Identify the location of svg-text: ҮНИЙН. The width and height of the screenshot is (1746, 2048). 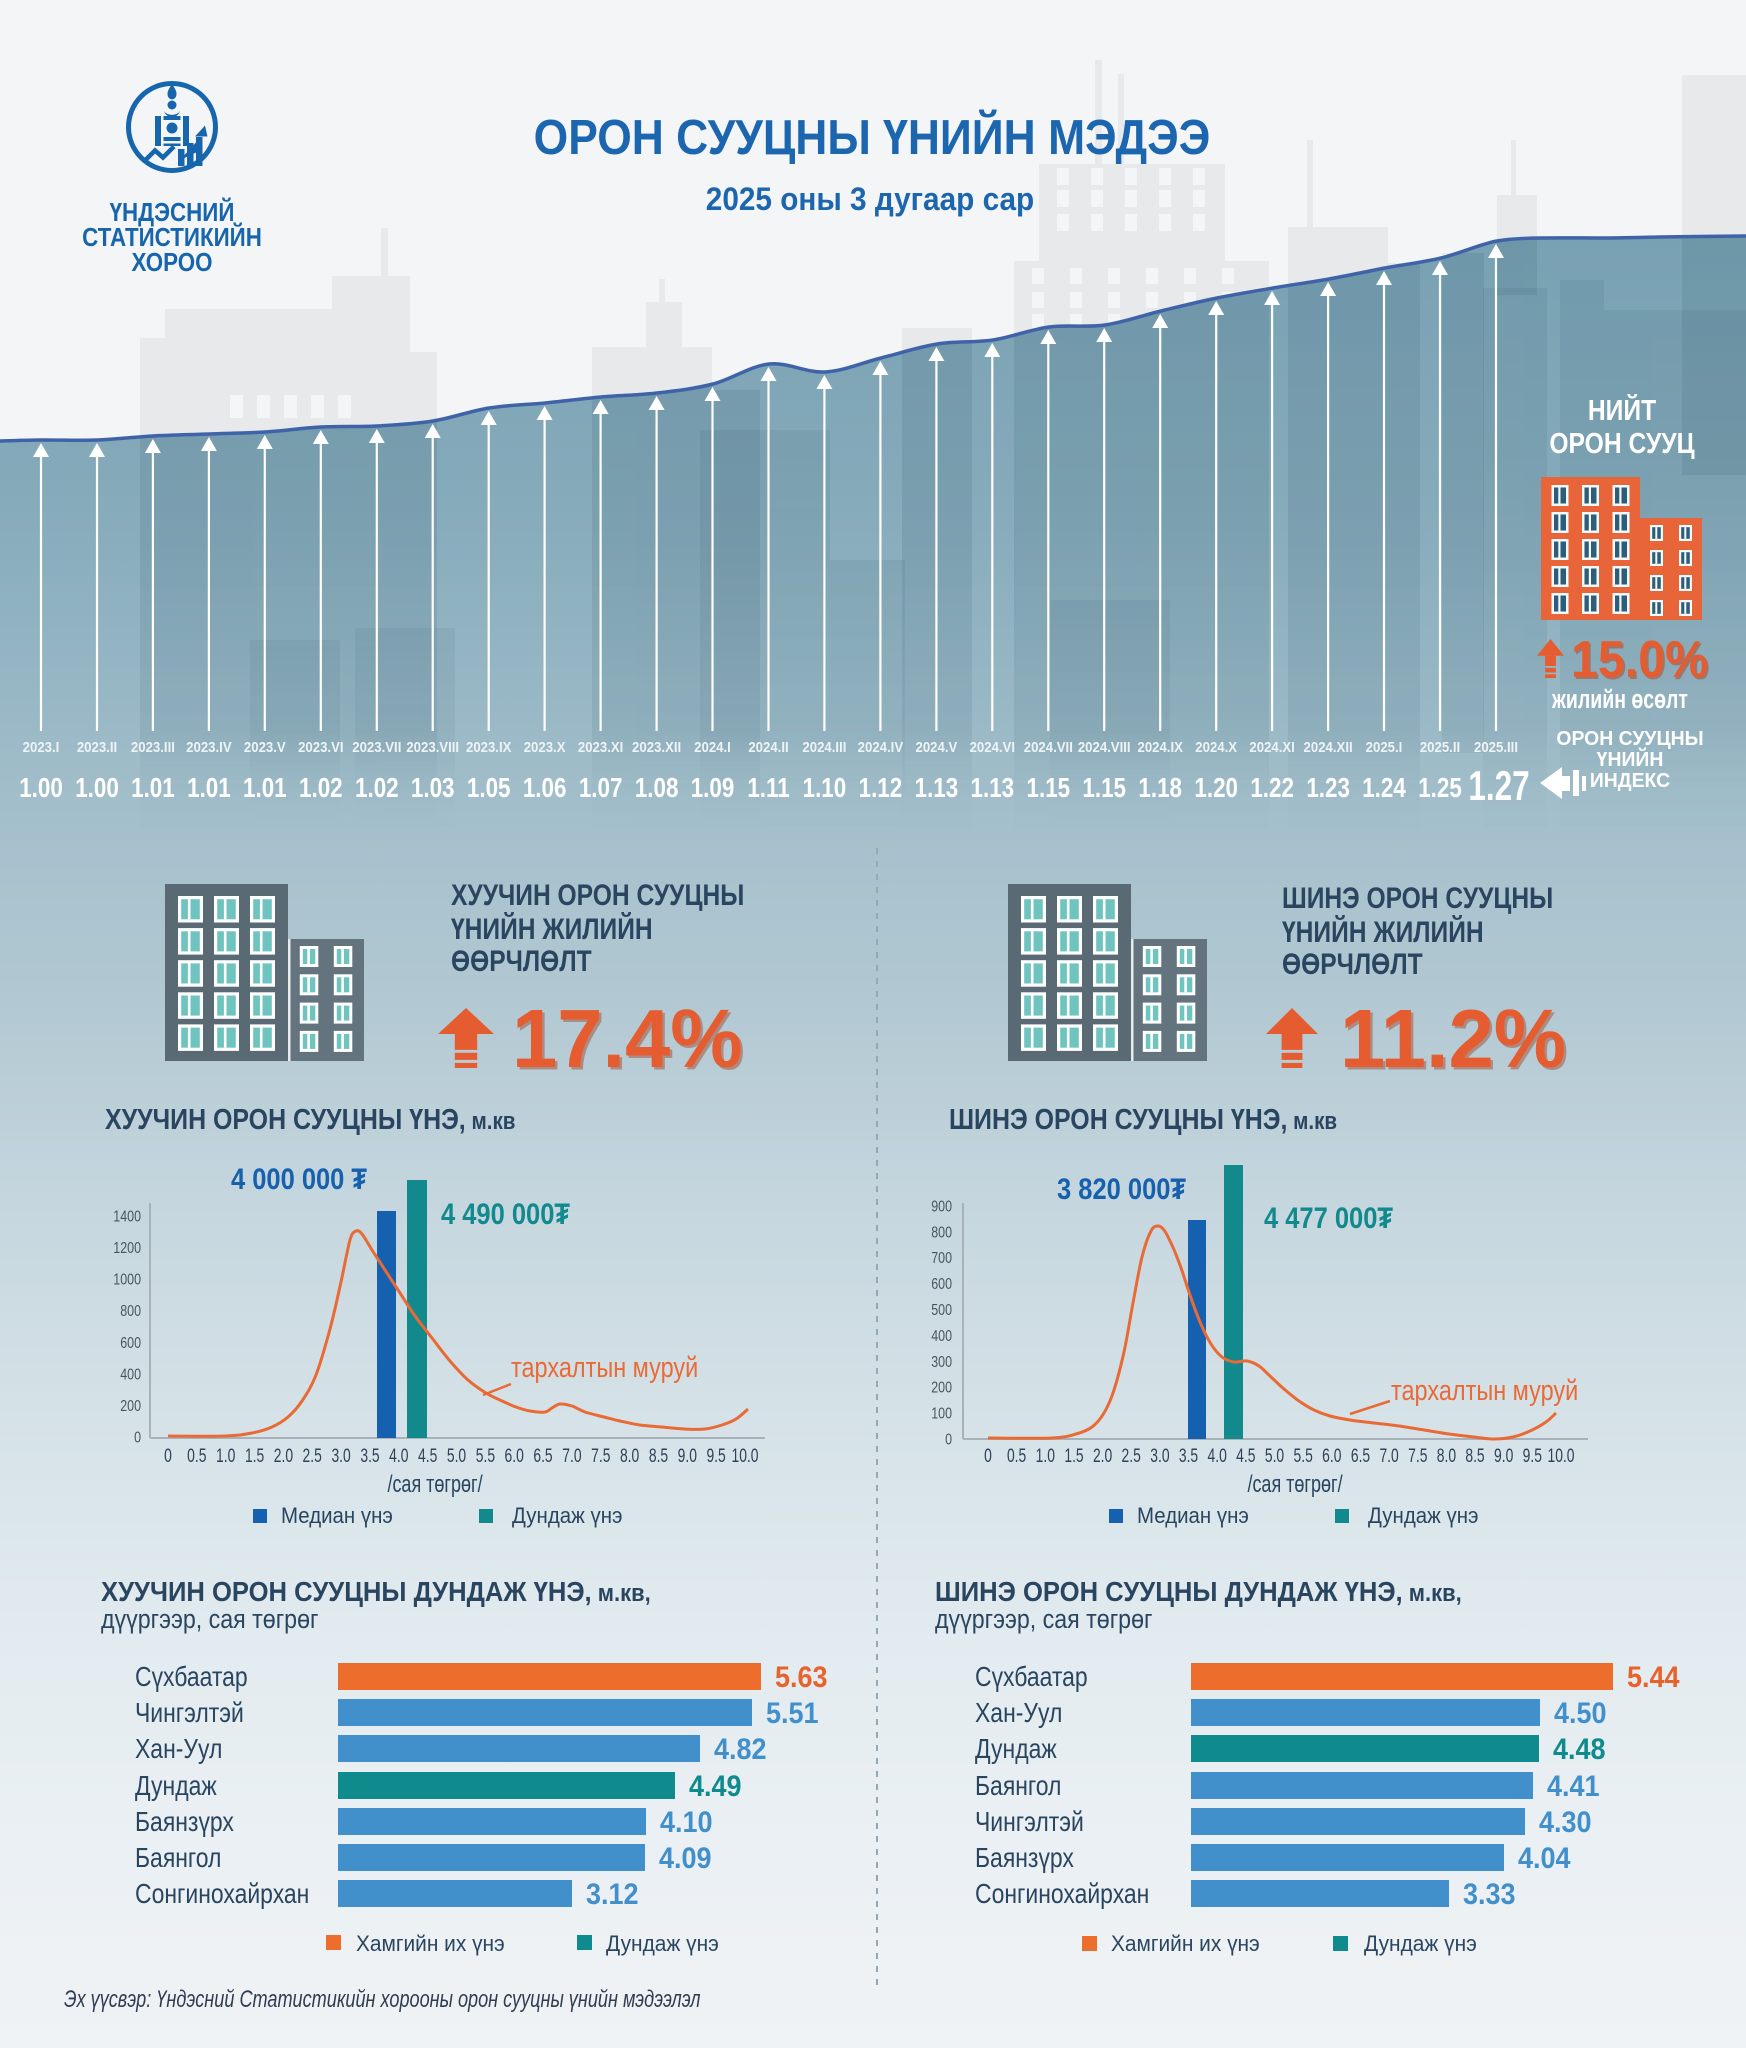
(1630, 759).